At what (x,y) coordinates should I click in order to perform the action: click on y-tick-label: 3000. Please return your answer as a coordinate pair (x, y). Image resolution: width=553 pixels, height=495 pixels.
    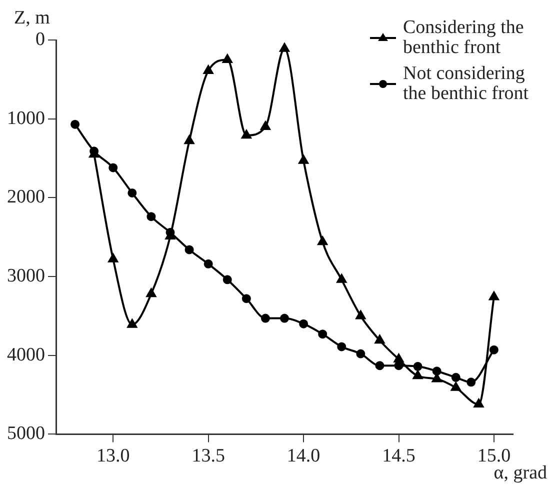
    Looking at the image, I should click on (26, 276).